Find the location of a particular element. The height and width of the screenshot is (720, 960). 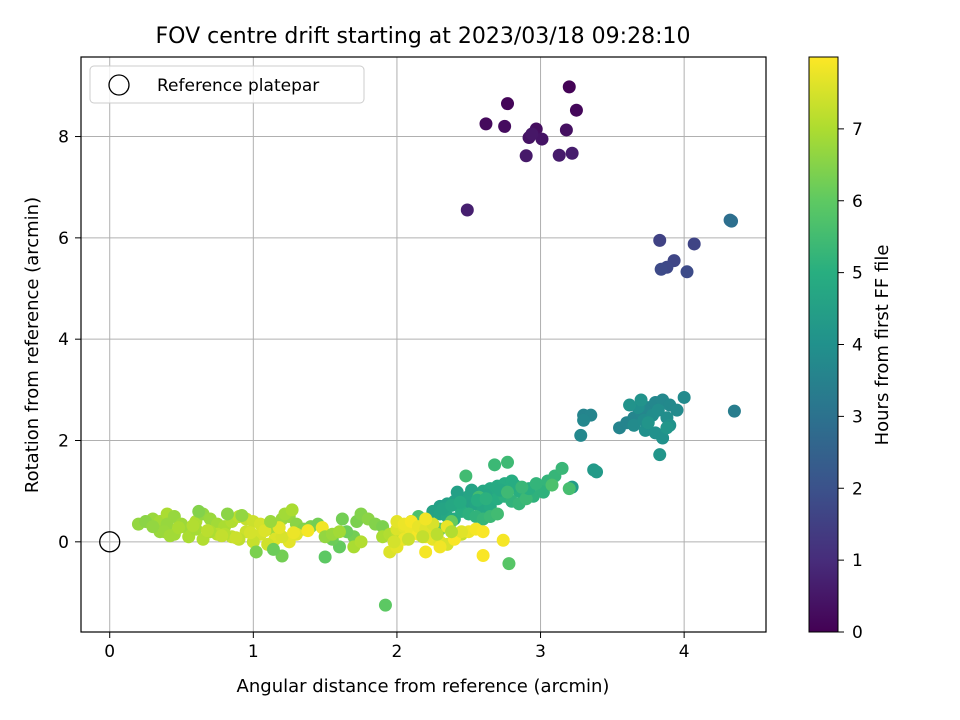

colorbar-tick-label: 1 is located at coordinates (857, 561).